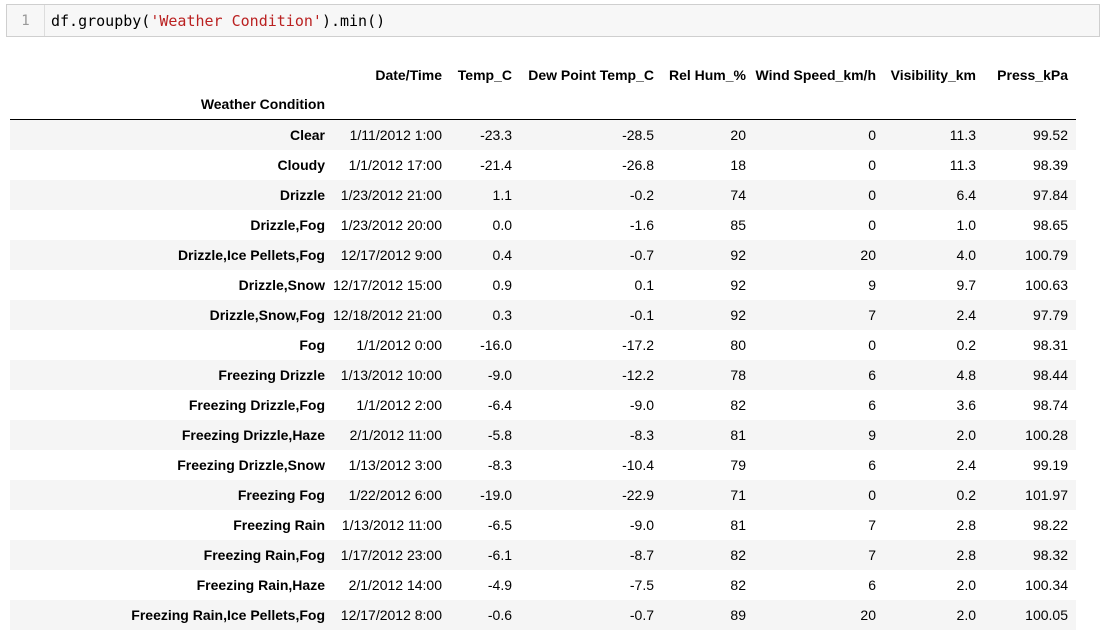  What do you see at coordinates (708, 75) in the screenshot?
I see `column-header: Rel Hum_%` at bounding box center [708, 75].